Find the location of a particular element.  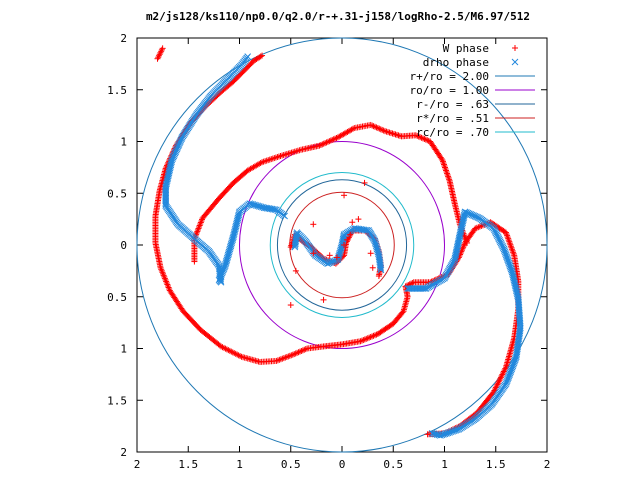

y-tick-label: 2 is located at coordinates (123, 38).